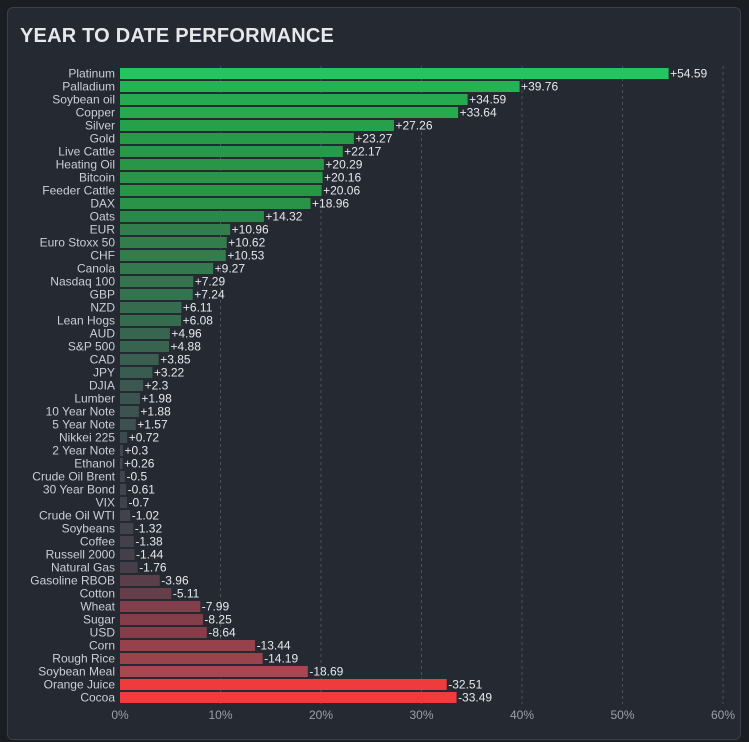 Image resolution: width=749 pixels, height=742 pixels. I want to click on data-label: -33.49, so click(475, 698).